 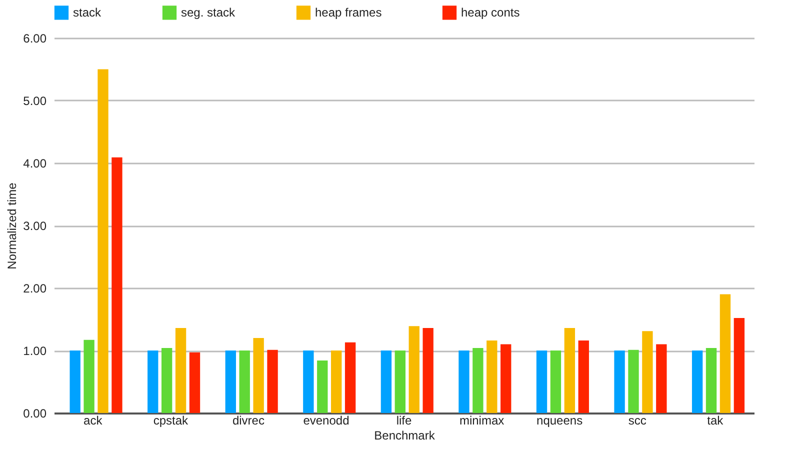 What do you see at coordinates (35, 163) in the screenshot?
I see `y-tick-label: 4.00` at bounding box center [35, 163].